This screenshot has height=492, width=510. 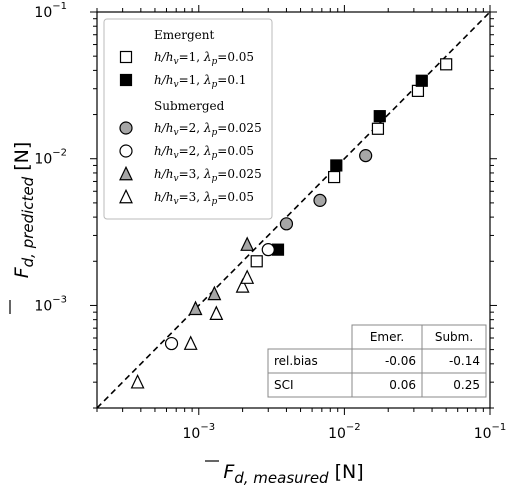 What do you see at coordinates (204, 152) in the screenshot?
I see `legend-label-3: h/hv=2, λp=0.05` at bounding box center [204, 152].